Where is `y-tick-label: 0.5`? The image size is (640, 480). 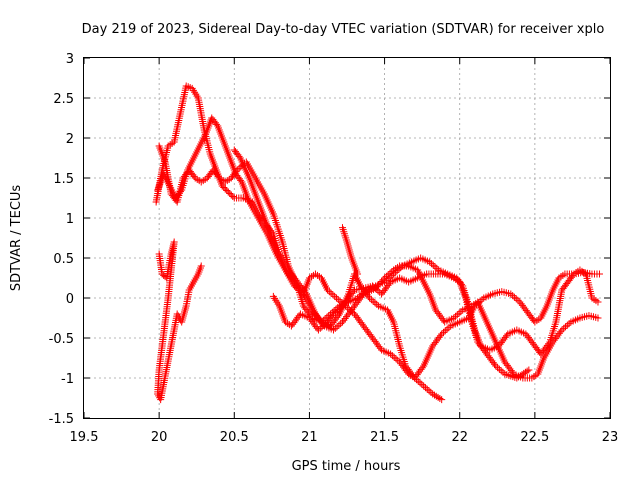
y-tick-label: 0.5 is located at coordinates (63, 259).